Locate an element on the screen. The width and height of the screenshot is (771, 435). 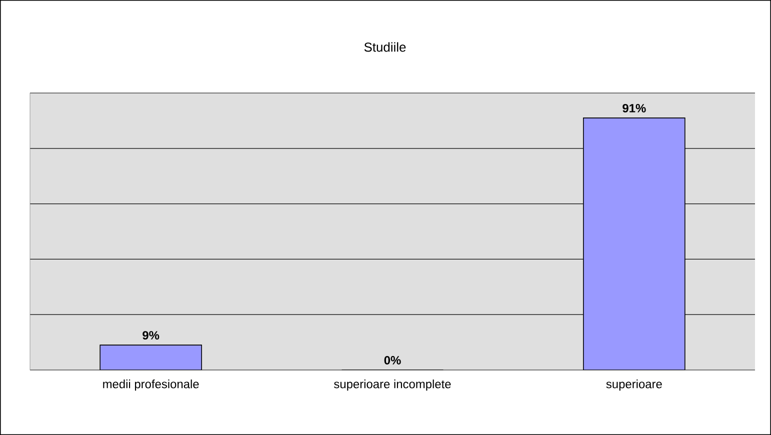
x-tick-label: superioare is located at coordinates (634, 385).